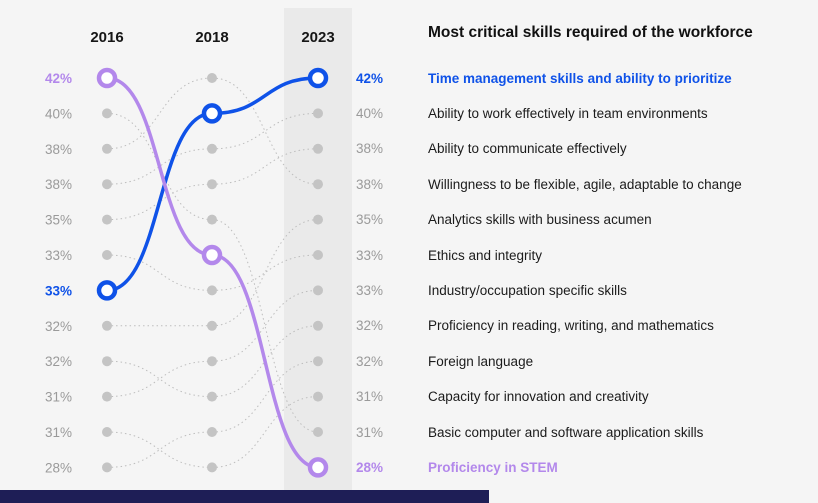  I want to click on skill-row: 32% Foreign language, so click(444, 361).